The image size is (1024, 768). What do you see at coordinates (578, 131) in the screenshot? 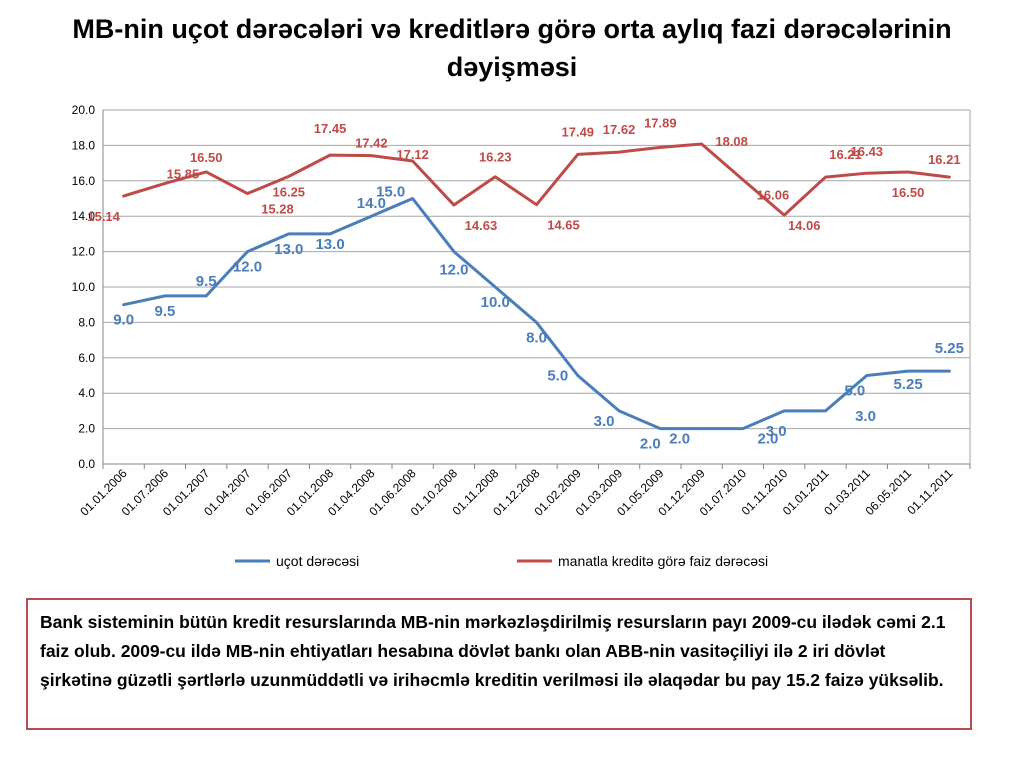
I see `data-label: 17.49` at bounding box center [578, 131].